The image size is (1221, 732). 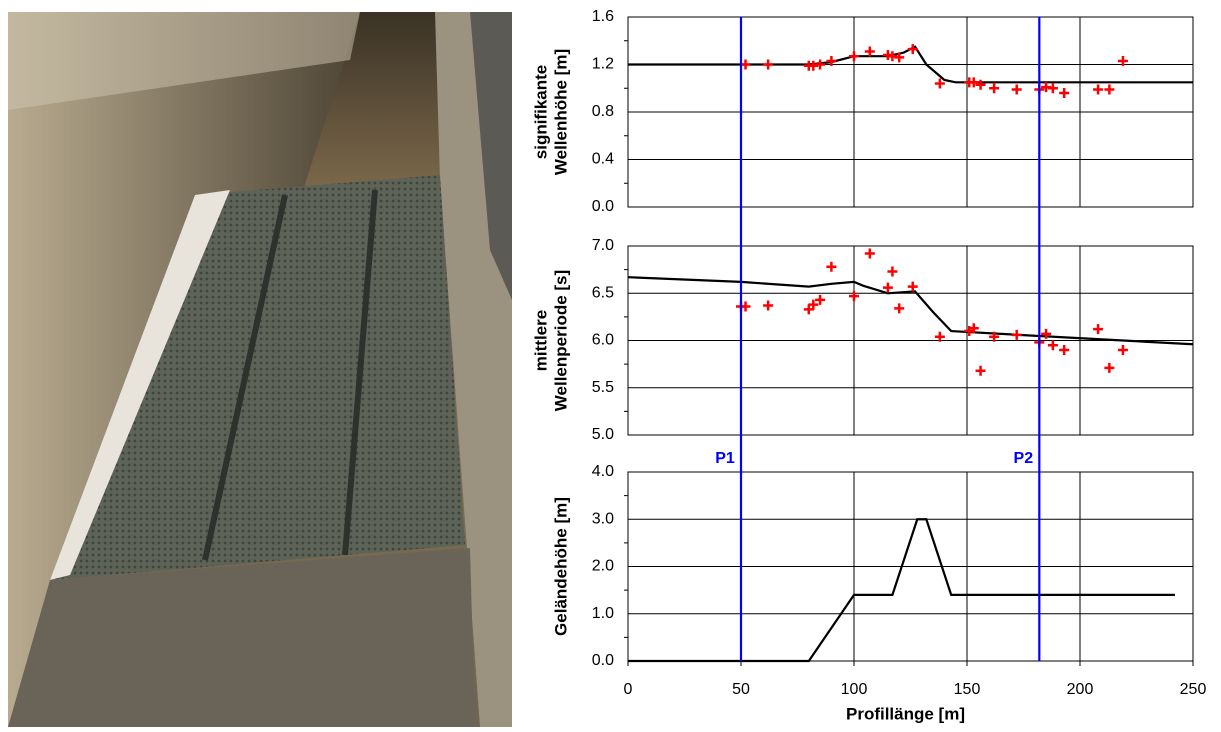 What do you see at coordinates (603, 245) in the screenshot?
I see `y-tick-label: 7.0` at bounding box center [603, 245].